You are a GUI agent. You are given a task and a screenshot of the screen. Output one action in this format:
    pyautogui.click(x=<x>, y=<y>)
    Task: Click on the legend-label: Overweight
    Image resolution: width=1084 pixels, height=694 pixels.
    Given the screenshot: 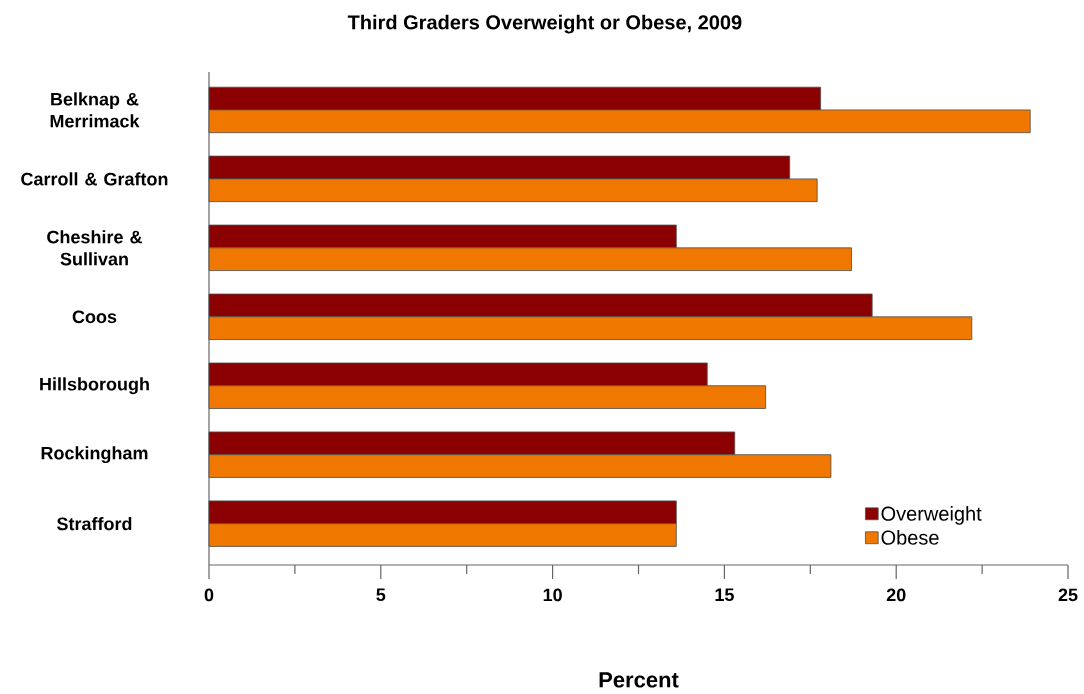 What is the action you would take?
    pyautogui.click(x=931, y=515)
    